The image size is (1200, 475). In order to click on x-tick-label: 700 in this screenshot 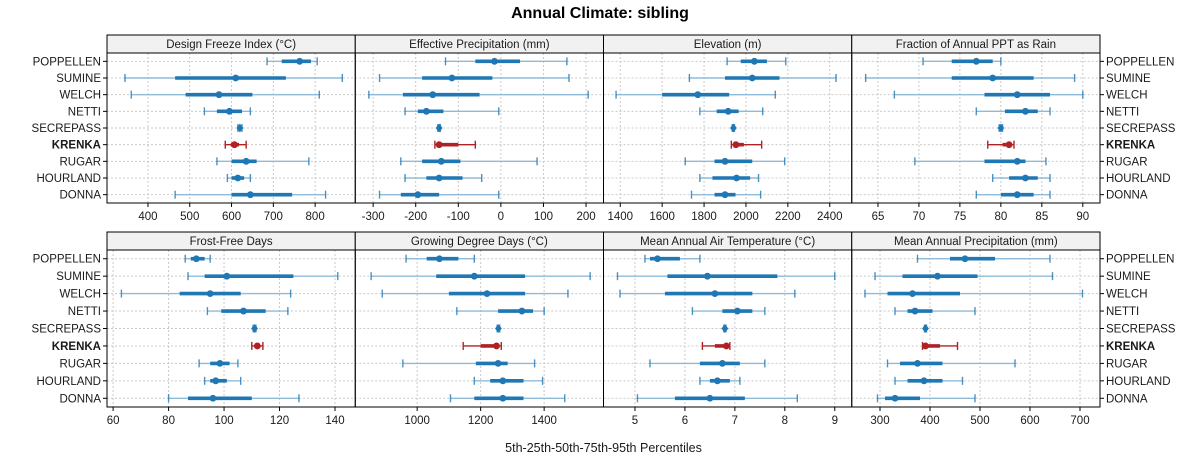, I will do `click(1079, 421)`.